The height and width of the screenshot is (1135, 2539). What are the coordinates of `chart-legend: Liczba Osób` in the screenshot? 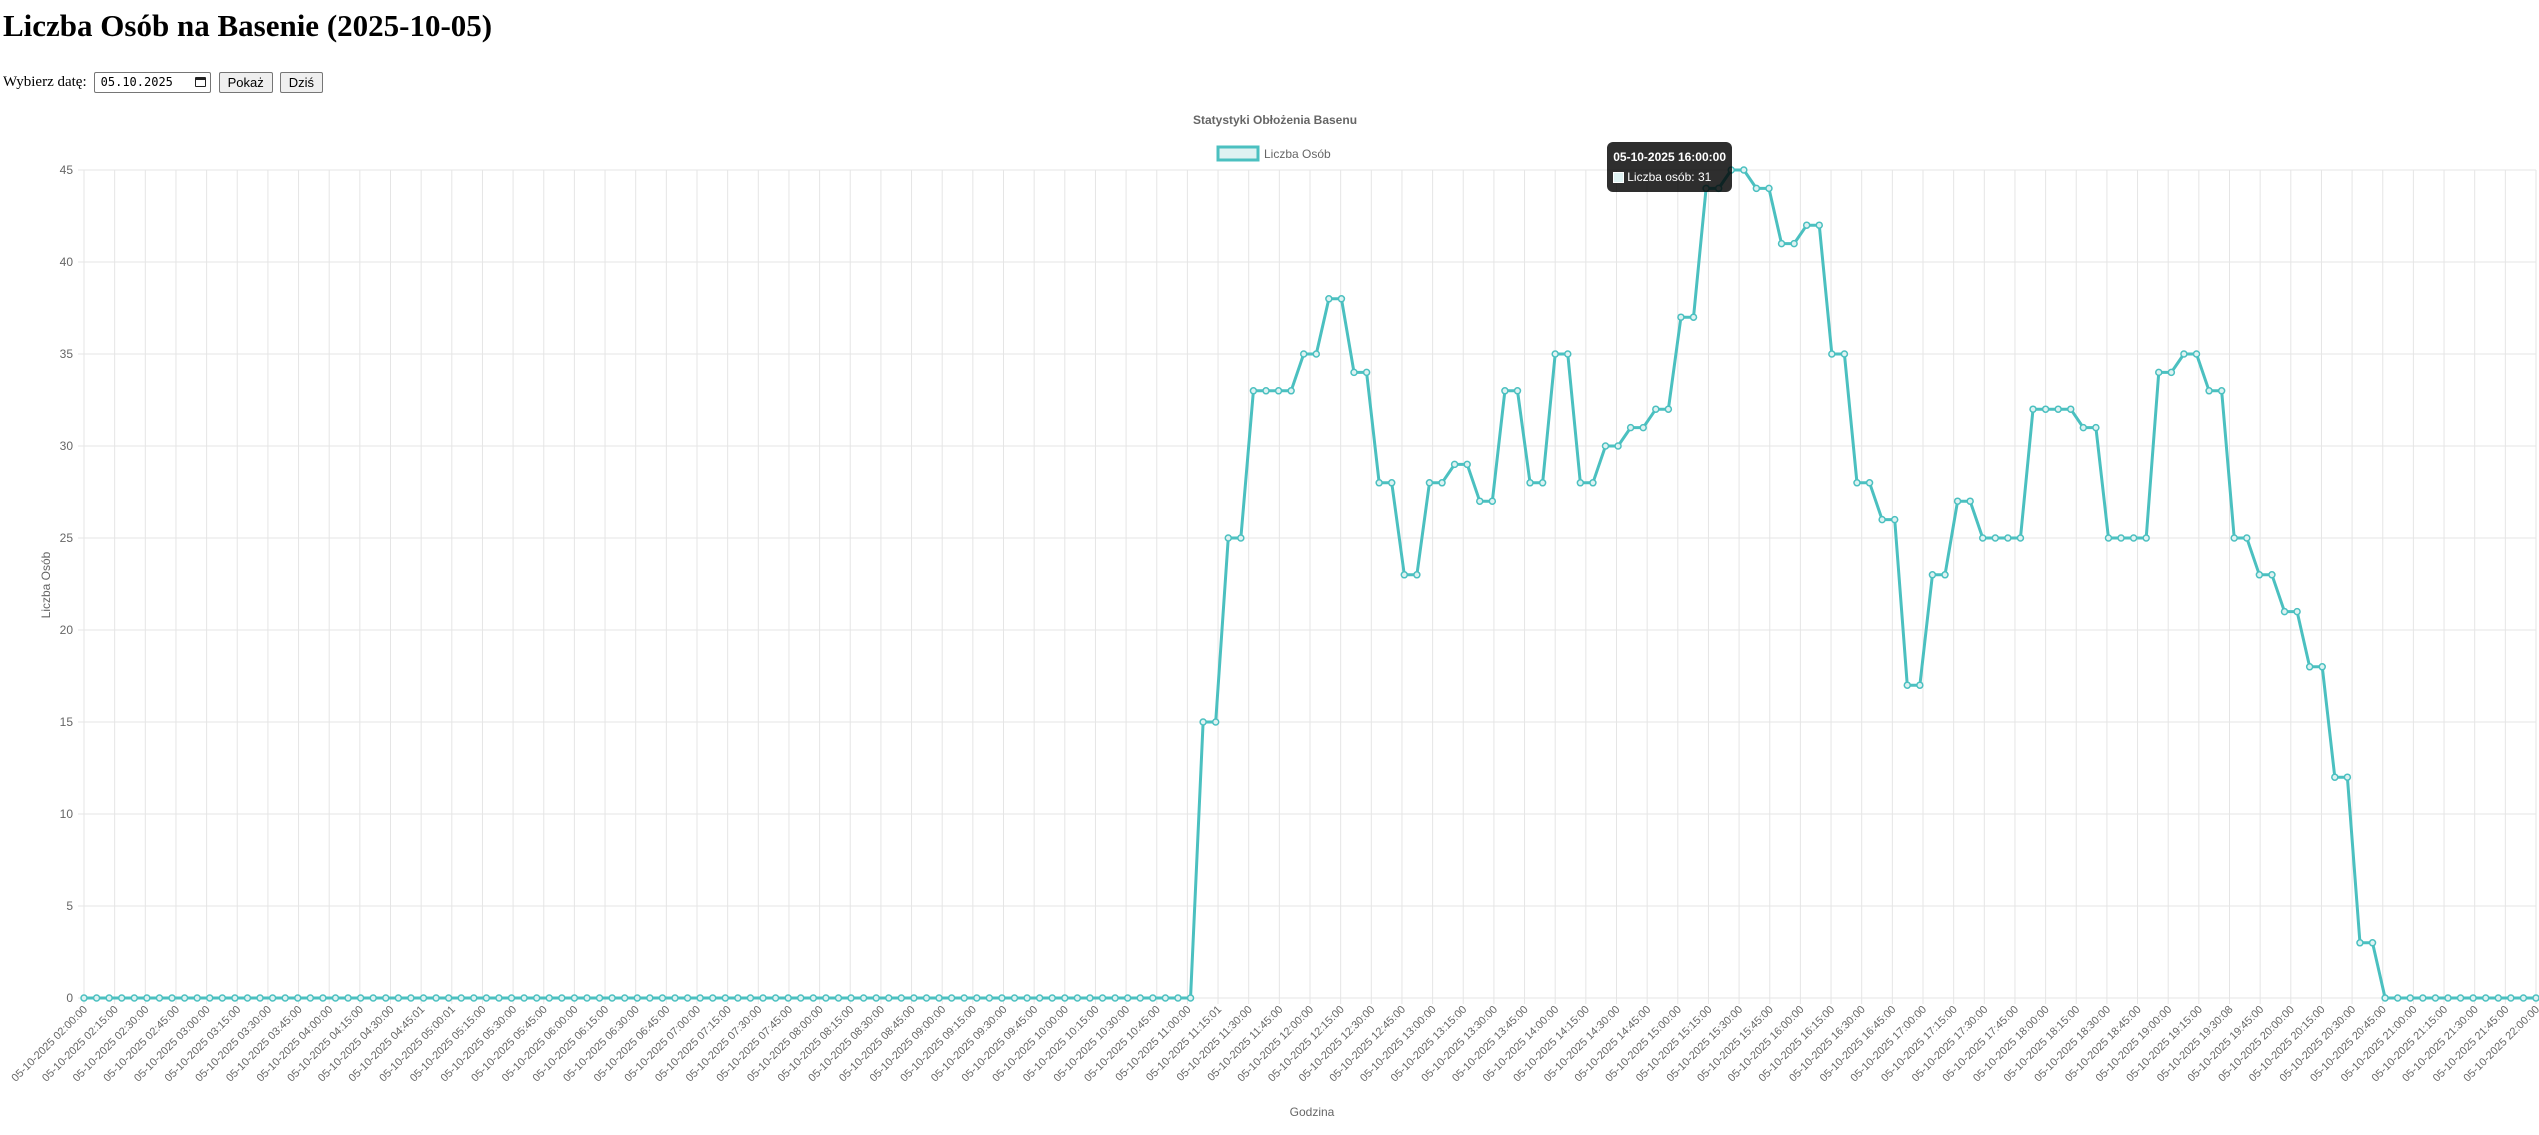 It's located at (1273, 153).